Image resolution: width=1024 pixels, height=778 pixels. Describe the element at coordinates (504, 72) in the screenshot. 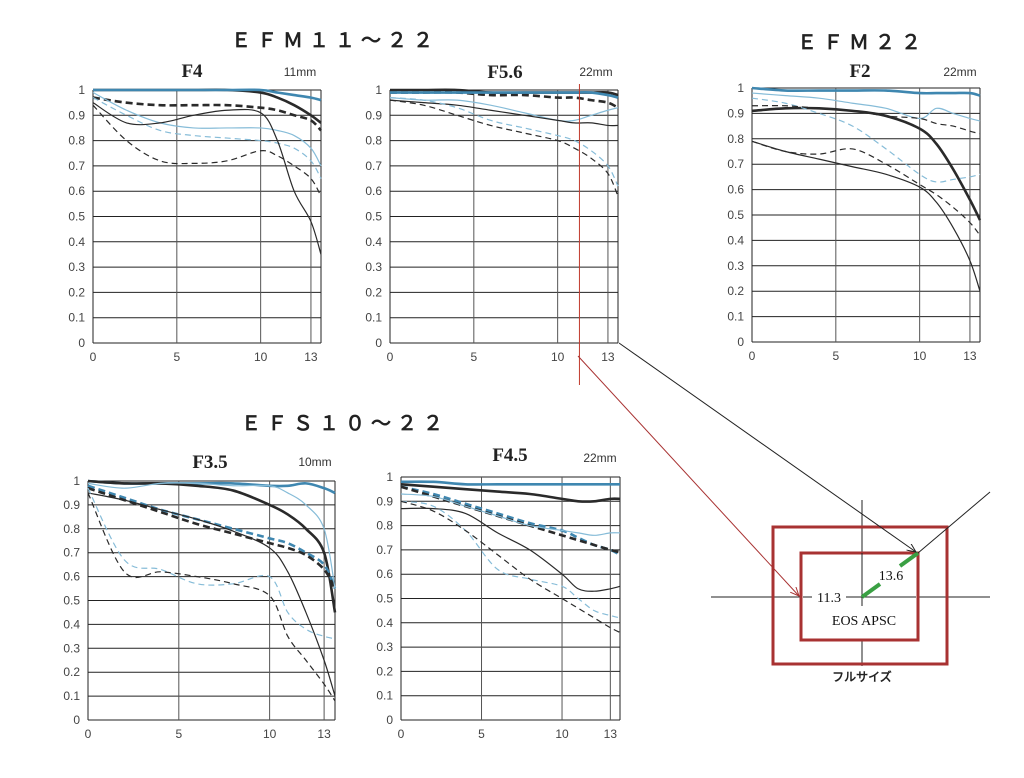

I see `chart-title: F5.6` at that location.